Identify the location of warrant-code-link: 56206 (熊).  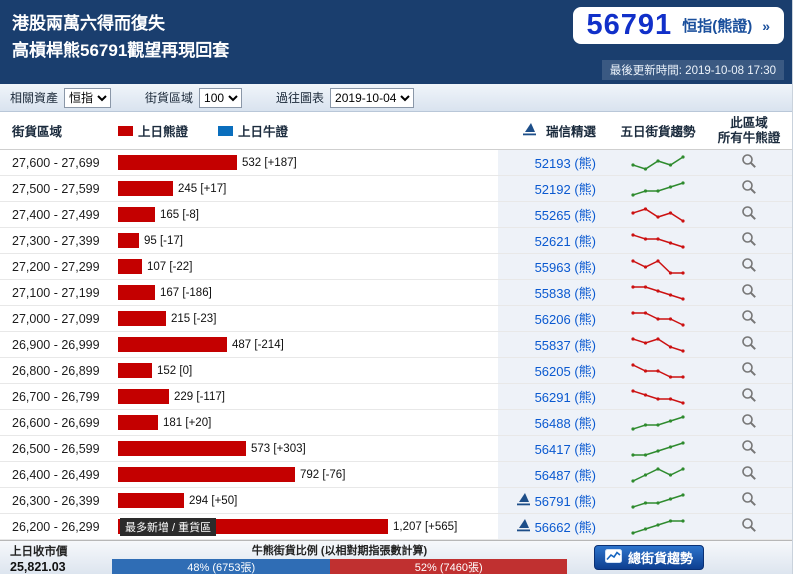
(565, 319).